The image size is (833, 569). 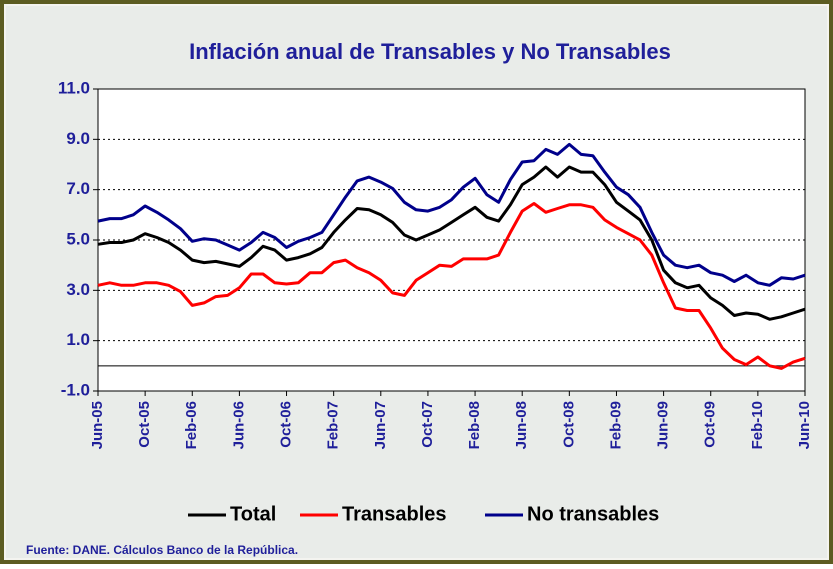 I want to click on x-tick-label: Jun-09, so click(x=663, y=425).